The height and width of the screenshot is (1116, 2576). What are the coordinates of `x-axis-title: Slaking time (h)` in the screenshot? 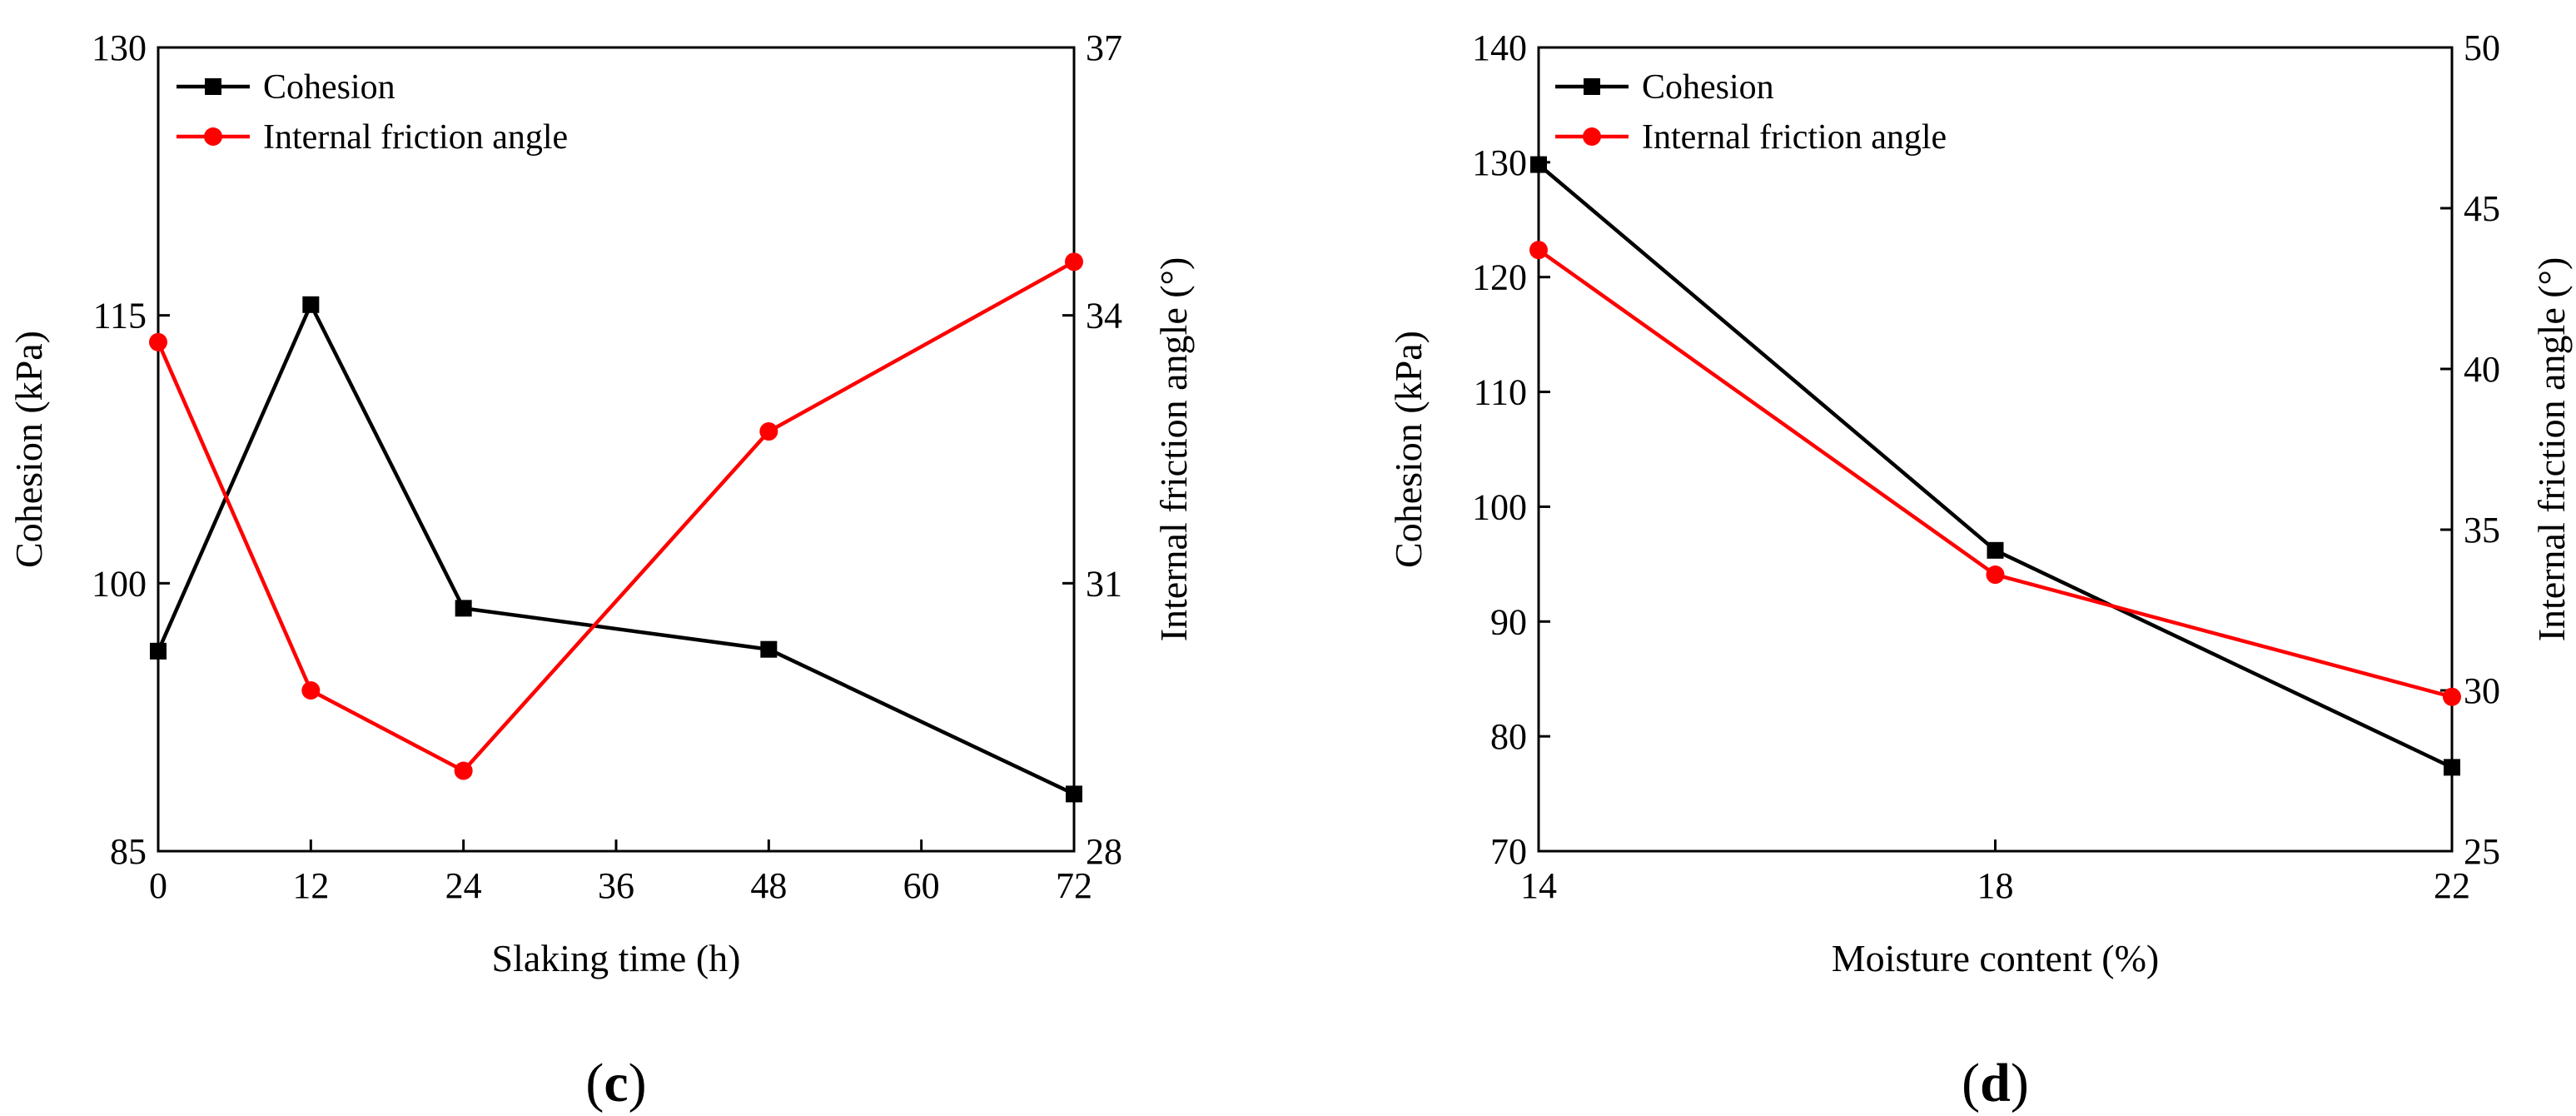 It's located at (616, 958).